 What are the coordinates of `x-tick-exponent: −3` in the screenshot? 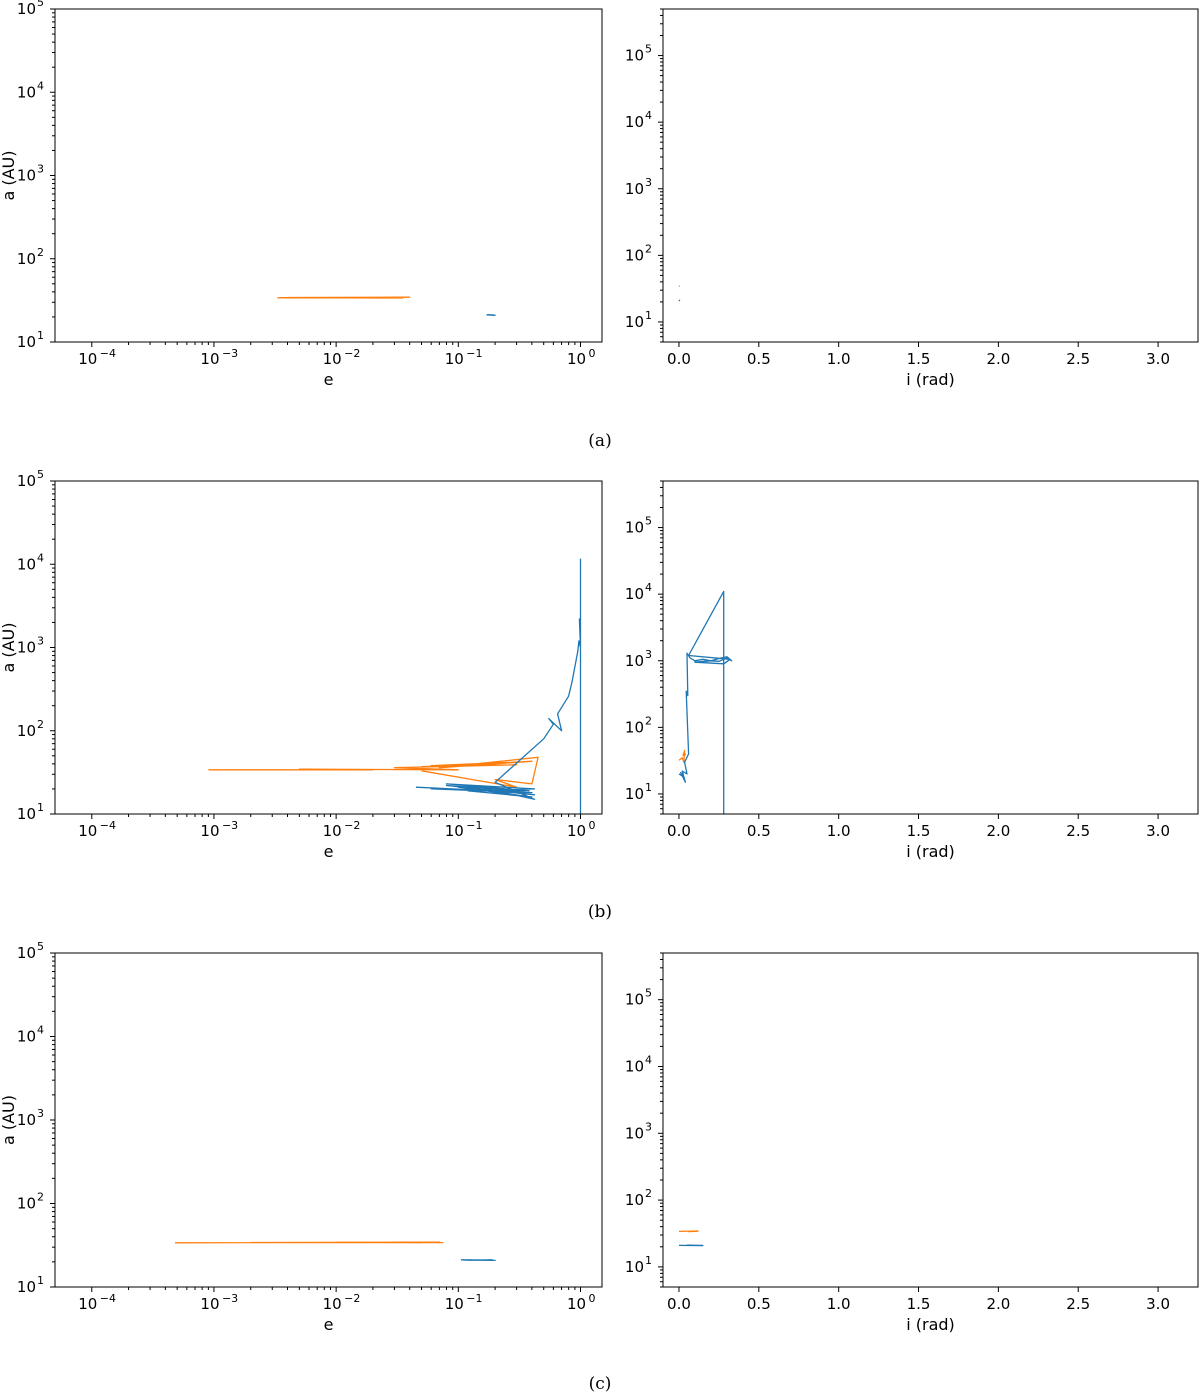 It's located at (230, 353).